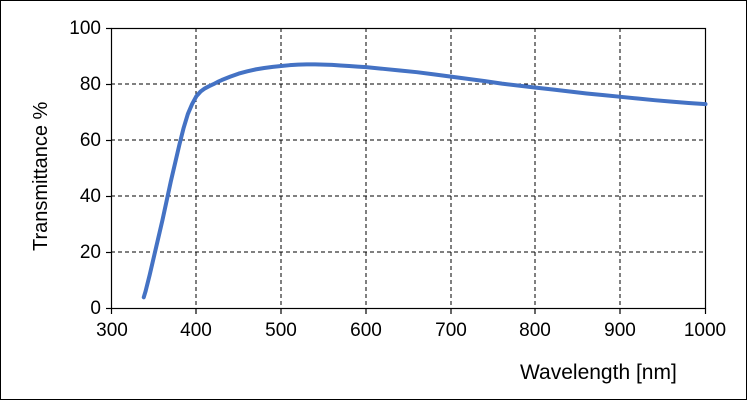 This screenshot has height=400, width=747. I want to click on y-tick-label-60: 60, so click(90, 140).